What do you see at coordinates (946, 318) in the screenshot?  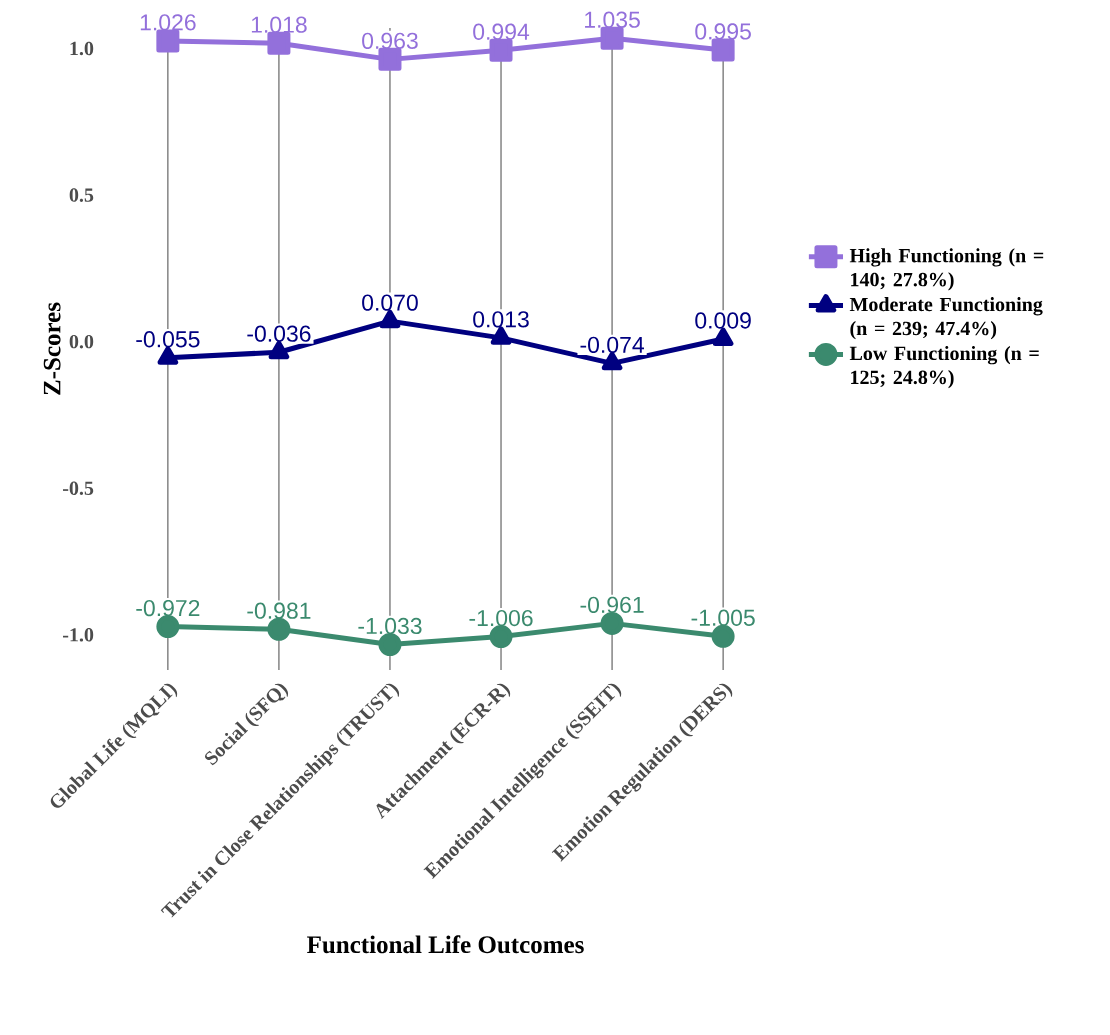 I see `legend-label: Moderate Functioning (n = 239; 47.4%)` at bounding box center [946, 318].